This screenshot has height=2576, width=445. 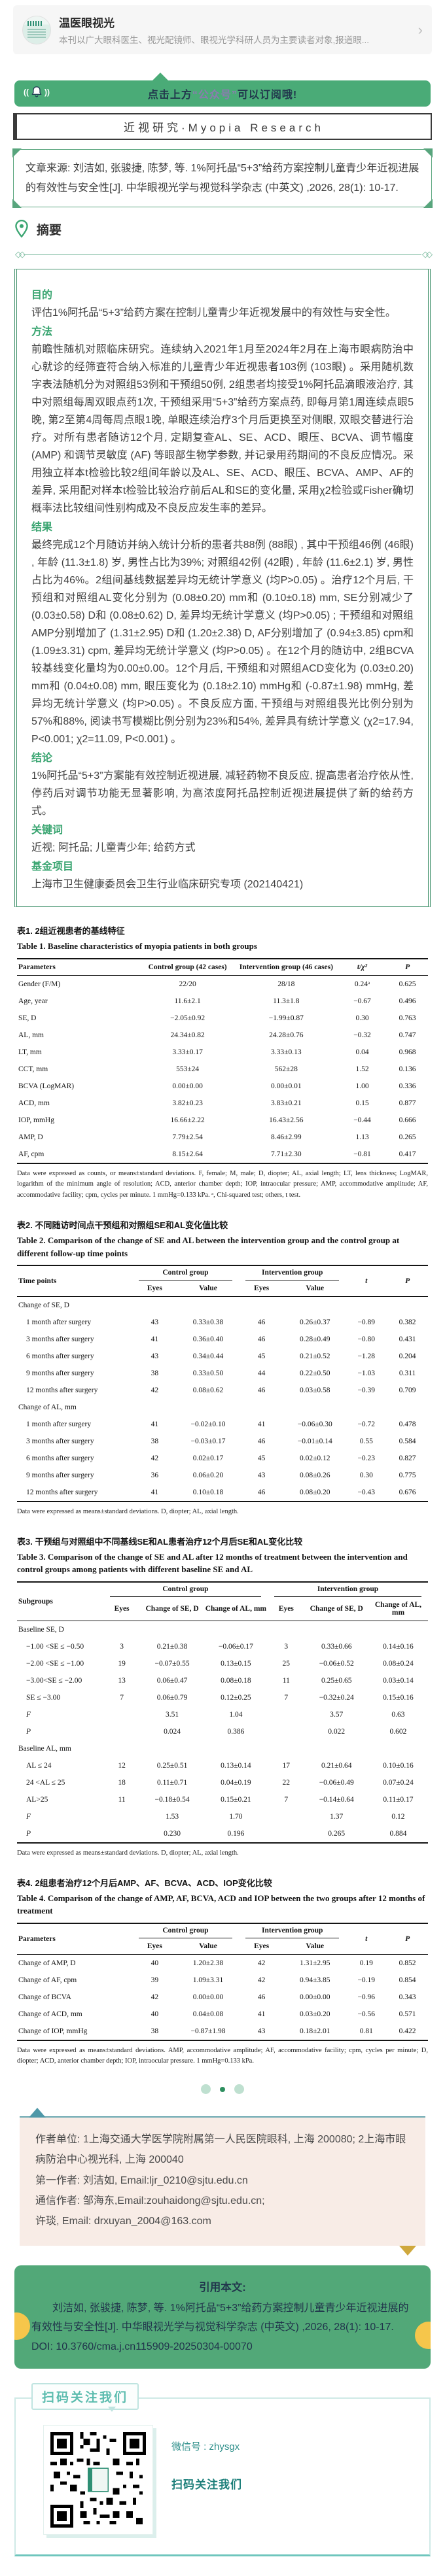 What do you see at coordinates (407, 1441) in the screenshot?
I see `table-cell: 0.584` at bounding box center [407, 1441].